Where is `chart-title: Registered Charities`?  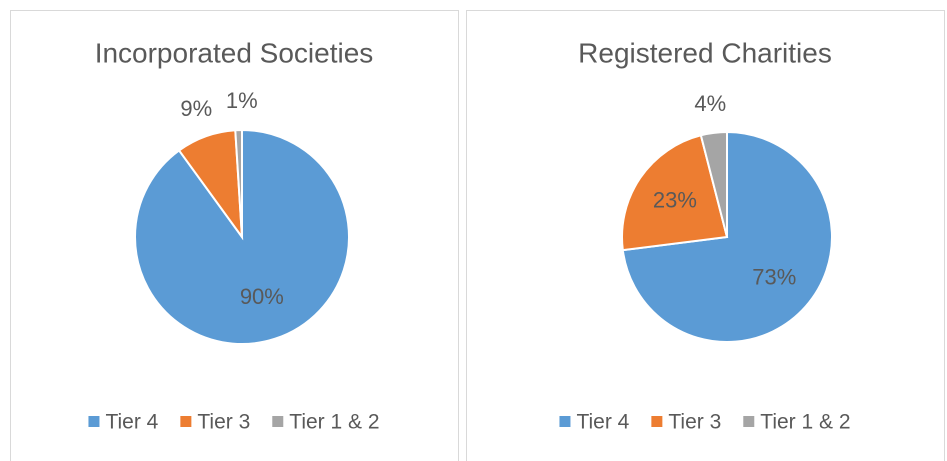
chart-title: Registered Charities is located at coordinates (705, 52).